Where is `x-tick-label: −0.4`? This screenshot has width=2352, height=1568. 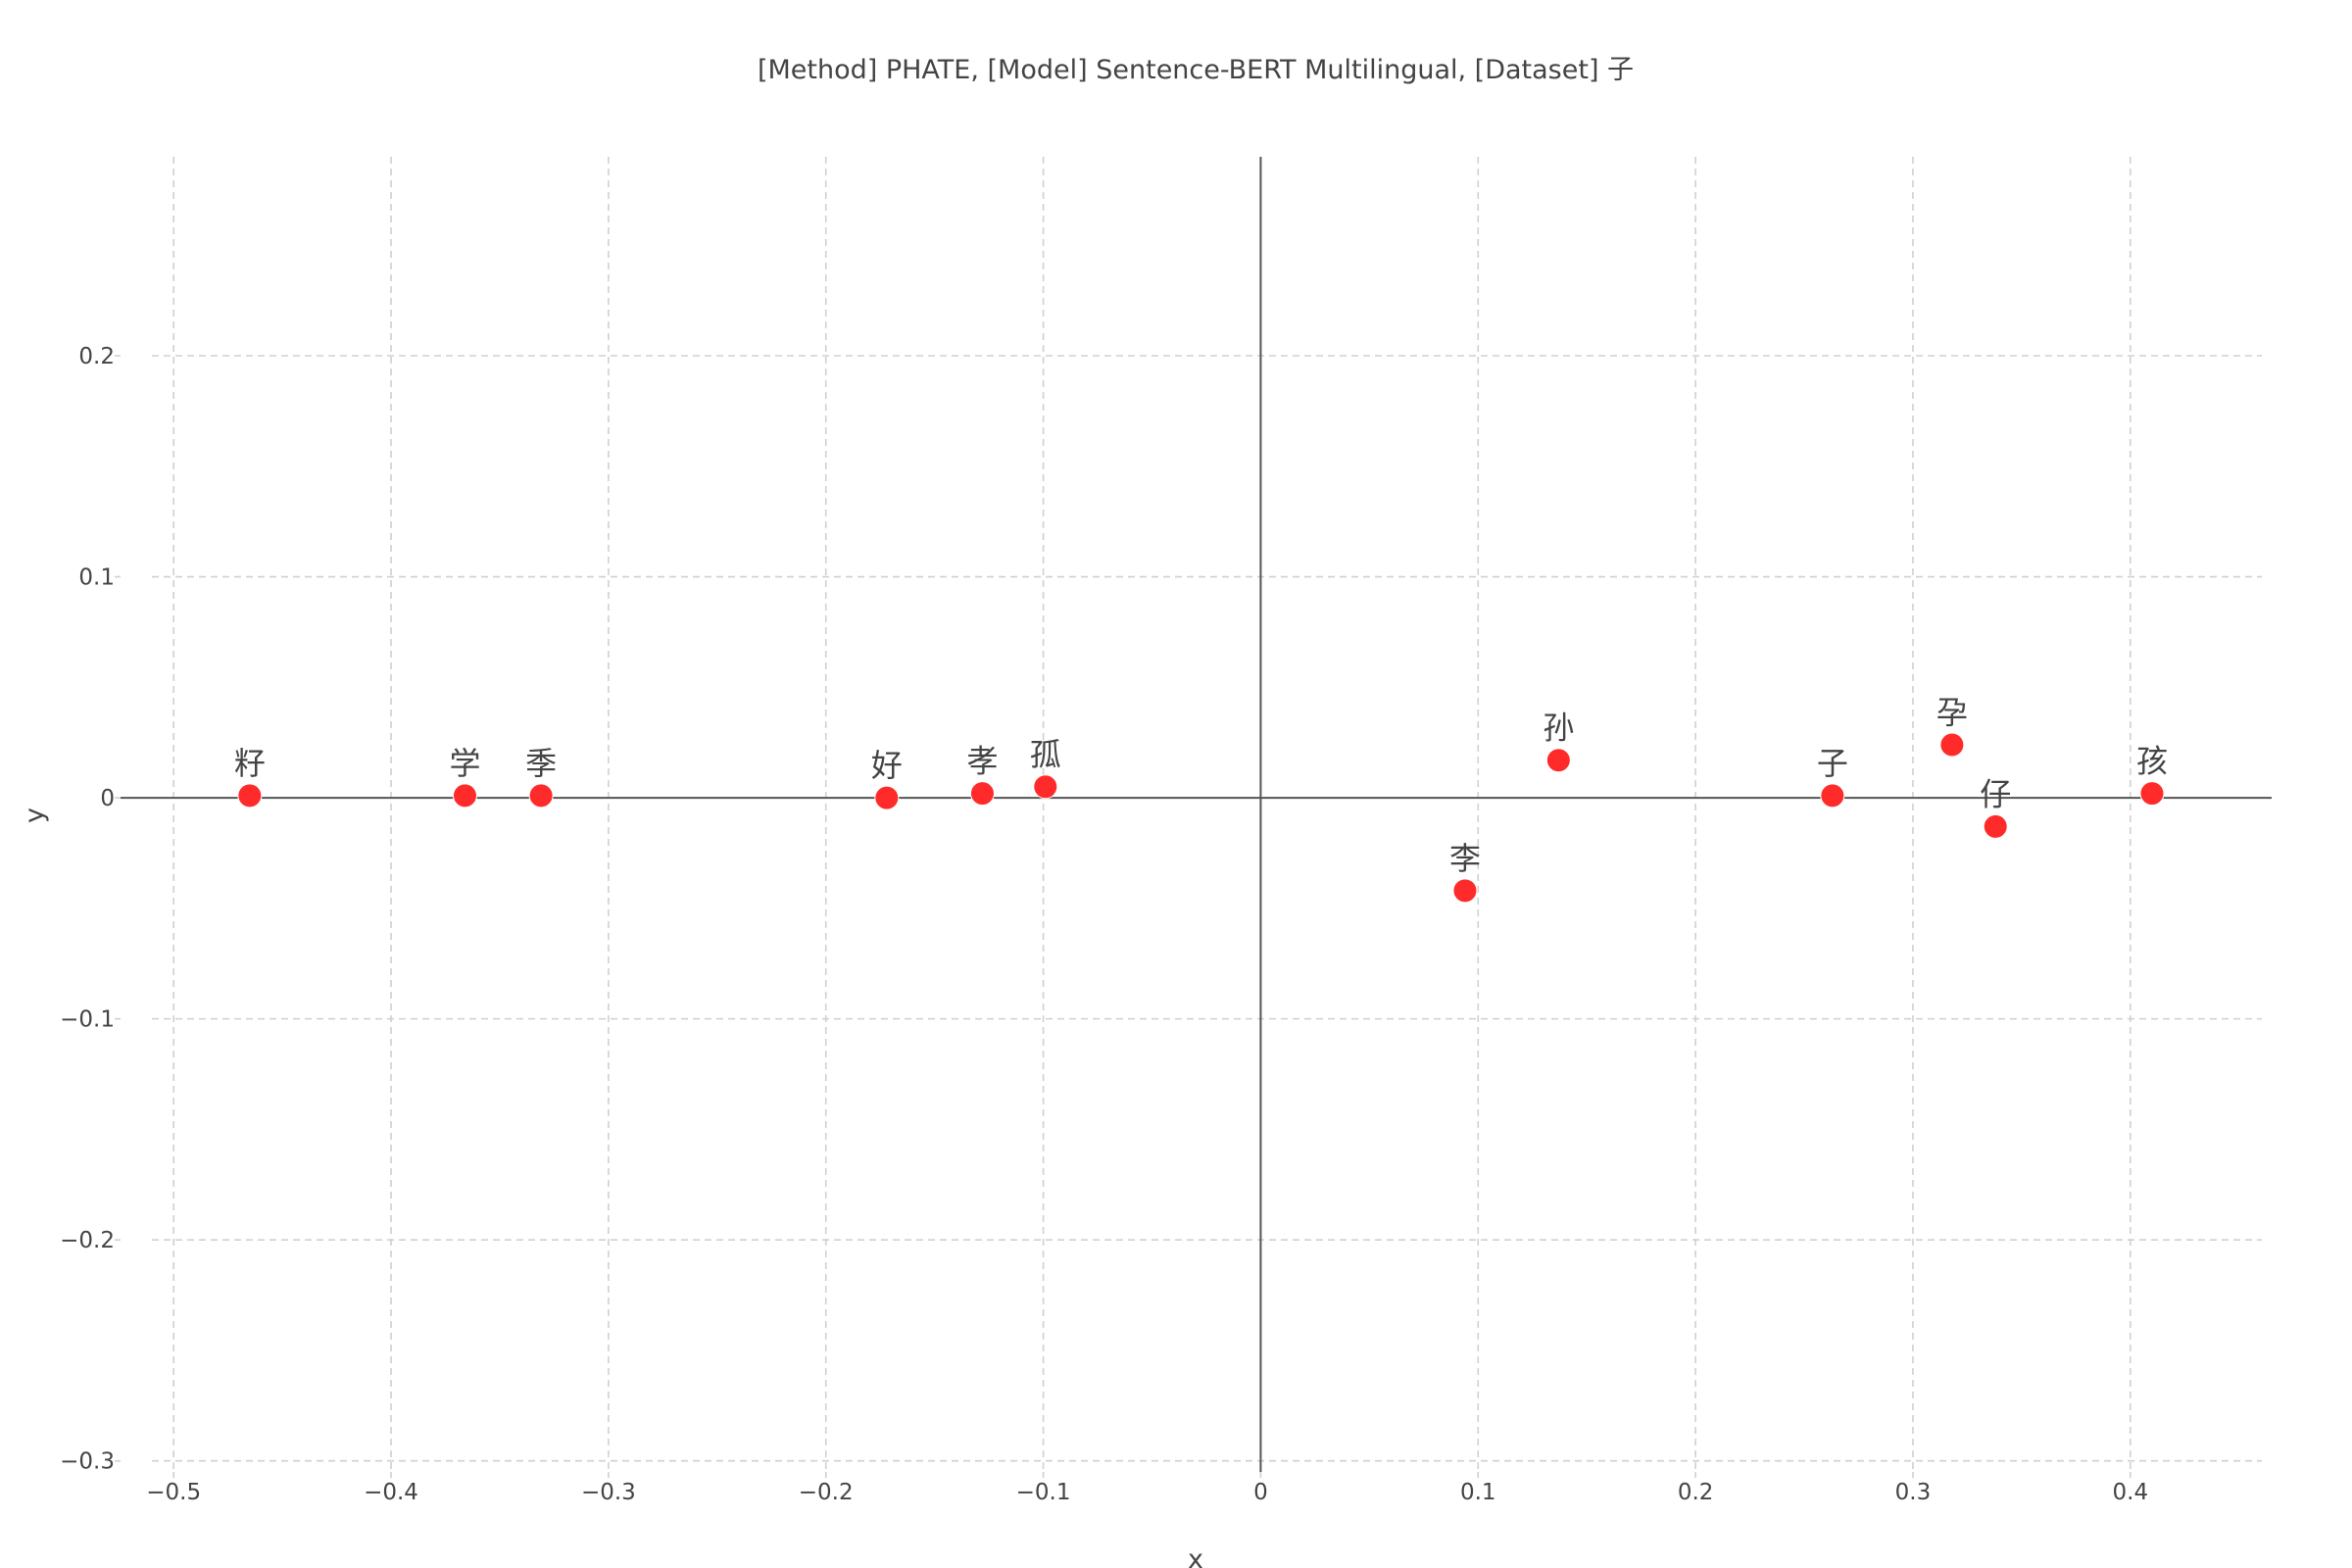 x-tick-label: −0.4 is located at coordinates (391, 1492).